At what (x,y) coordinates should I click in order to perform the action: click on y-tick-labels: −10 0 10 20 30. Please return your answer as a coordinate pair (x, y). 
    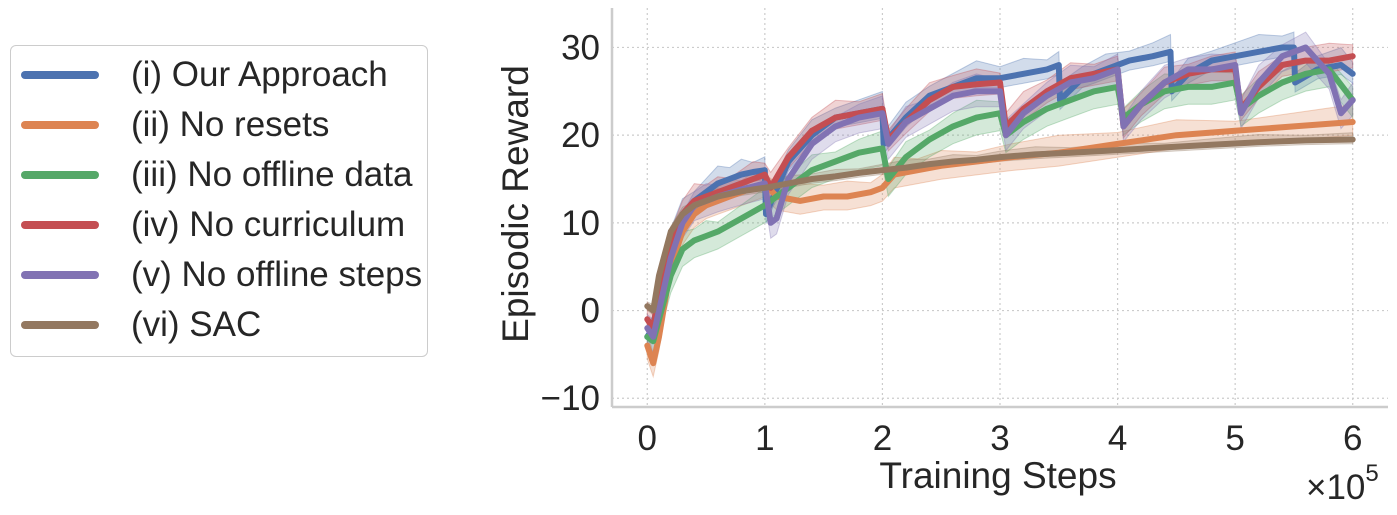
    Looking at the image, I should click on (570, 223).